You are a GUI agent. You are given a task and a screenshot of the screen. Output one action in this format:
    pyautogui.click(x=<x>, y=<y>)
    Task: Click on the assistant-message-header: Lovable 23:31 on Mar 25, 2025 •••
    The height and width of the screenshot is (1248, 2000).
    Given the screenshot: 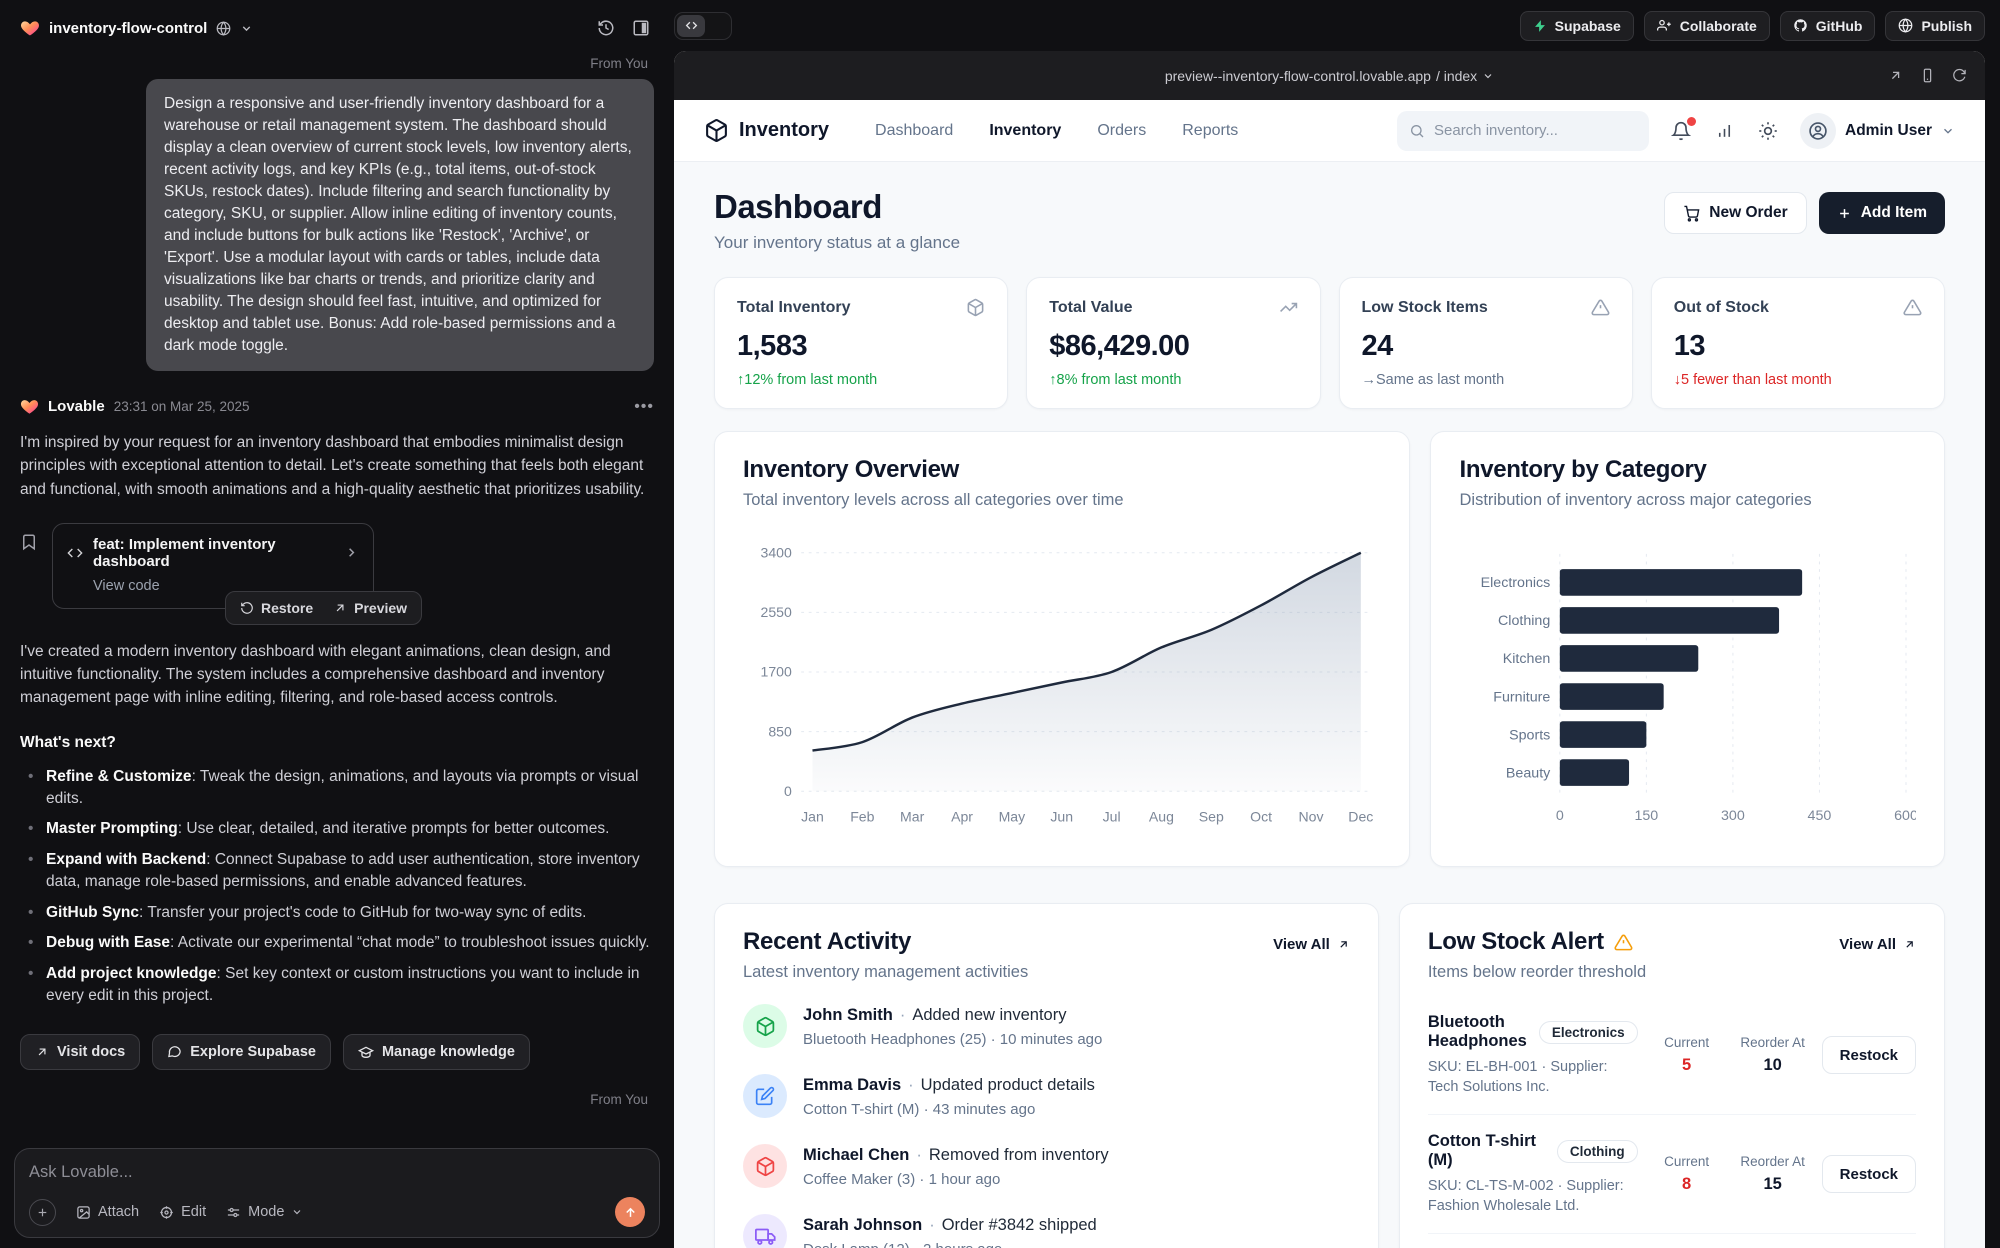 What is the action you would take?
    pyautogui.click(x=337, y=406)
    